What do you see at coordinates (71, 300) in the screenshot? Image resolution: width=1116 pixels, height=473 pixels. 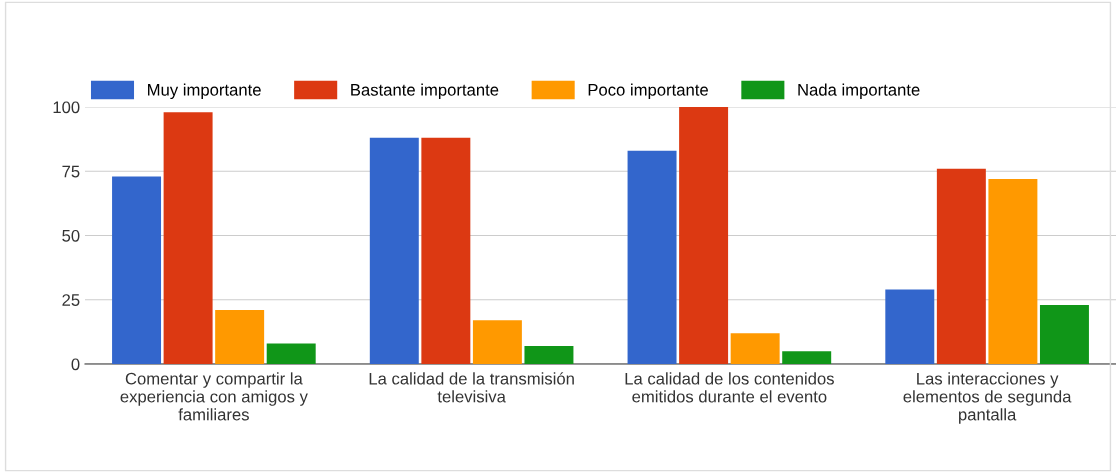 I see `y-tick-label: 25` at bounding box center [71, 300].